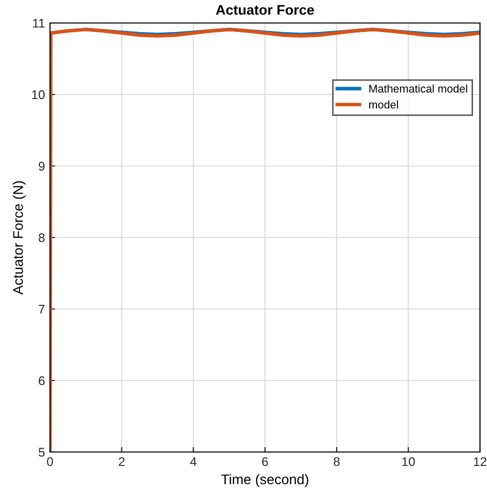 The width and height of the screenshot is (487, 491). What do you see at coordinates (265, 10) in the screenshot?
I see `chart-title: Actuator Force` at bounding box center [265, 10].